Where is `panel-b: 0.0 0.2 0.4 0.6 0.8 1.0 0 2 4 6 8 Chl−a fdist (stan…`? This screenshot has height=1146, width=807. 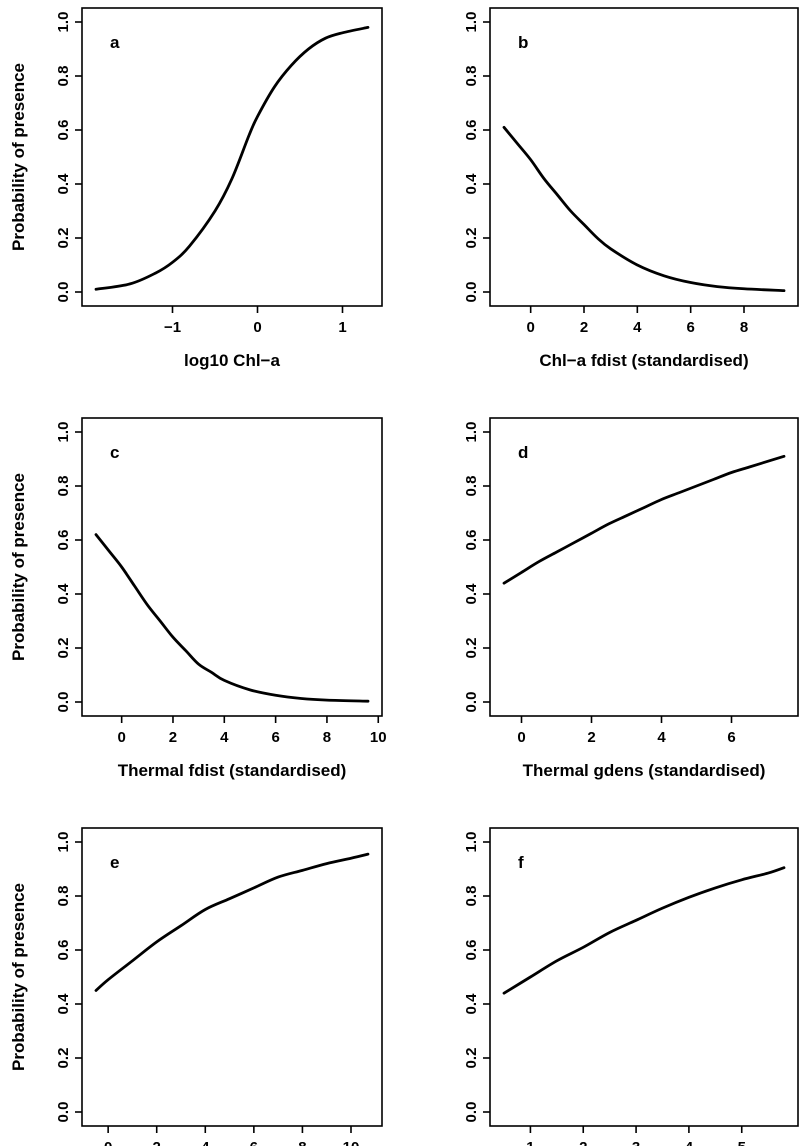 panel-b: 0.0 0.2 0.4 0.6 0.8 1.0 0 2 4 6 8 Chl−a fdist (stan… is located at coordinates (631, 188).